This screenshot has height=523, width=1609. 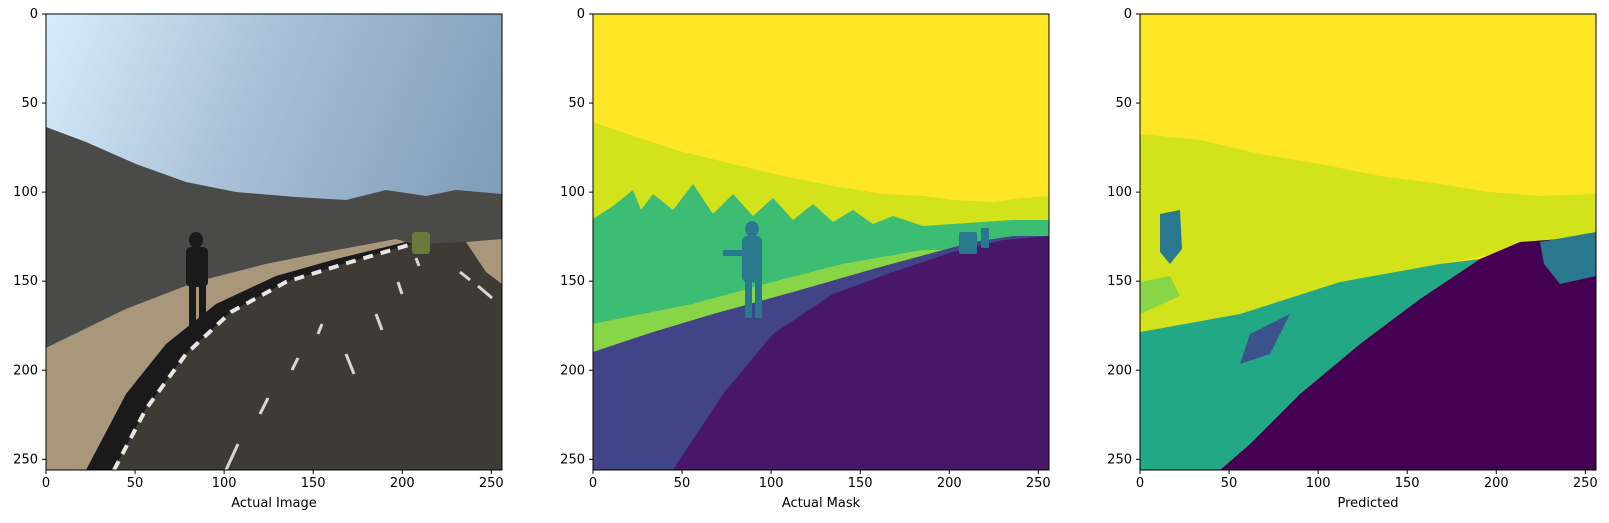 What do you see at coordinates (211, 237) in the screenshot?
I see `photo-wall` at bounding box center [211, 237].